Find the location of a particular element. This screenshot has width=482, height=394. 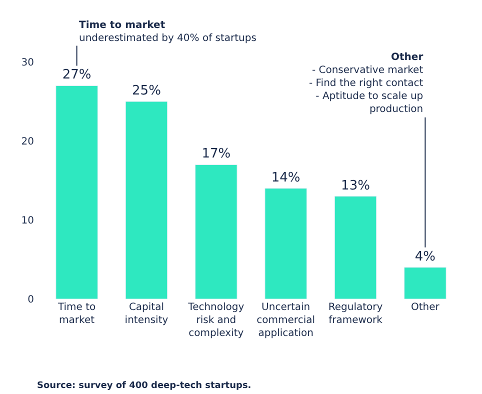

data-label: 17% is located at coordinates (216, 154).